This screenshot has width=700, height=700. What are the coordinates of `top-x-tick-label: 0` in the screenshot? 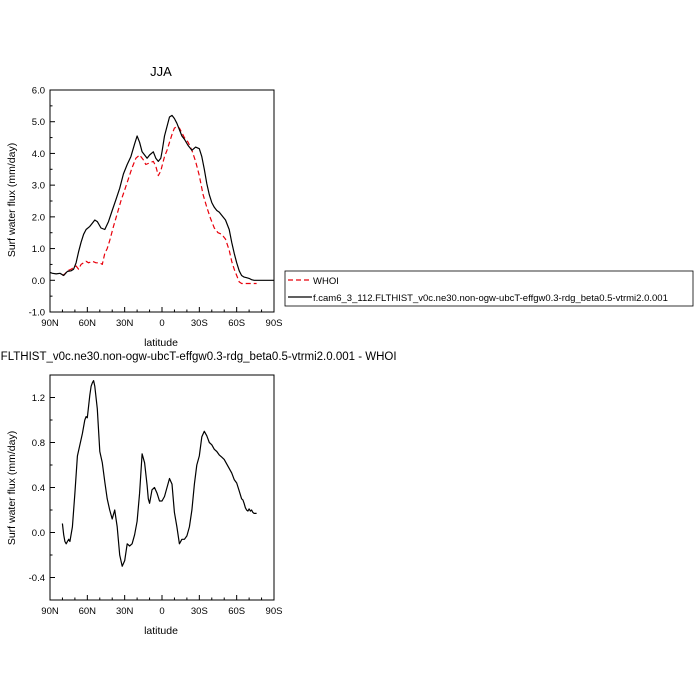 It's located at (161, 323).